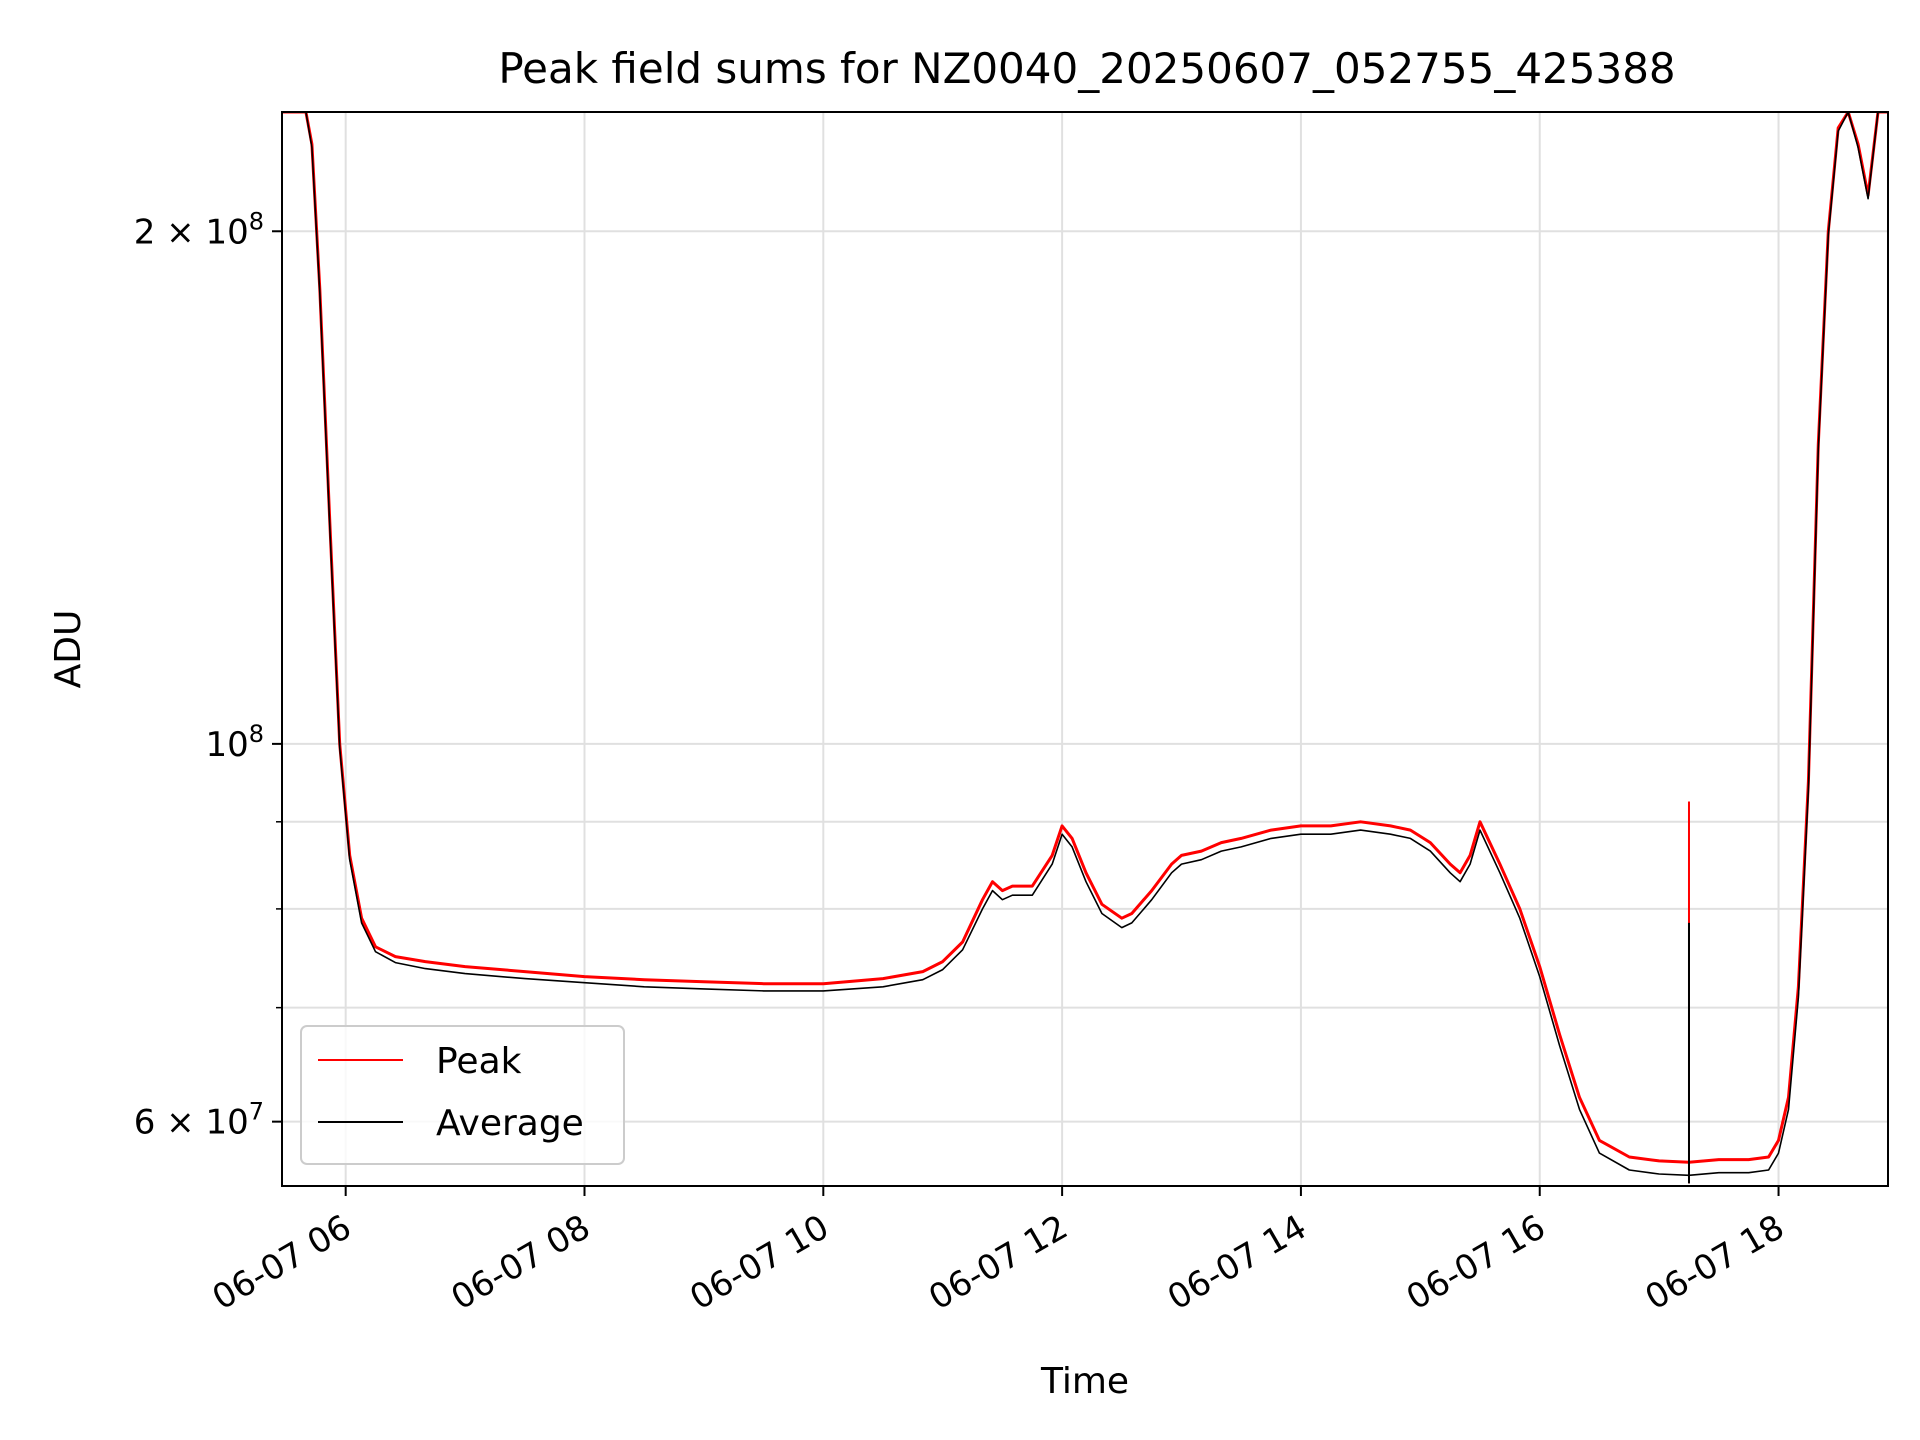  I want to click on y-tick-label: 2 × 108, so click(199, 229).